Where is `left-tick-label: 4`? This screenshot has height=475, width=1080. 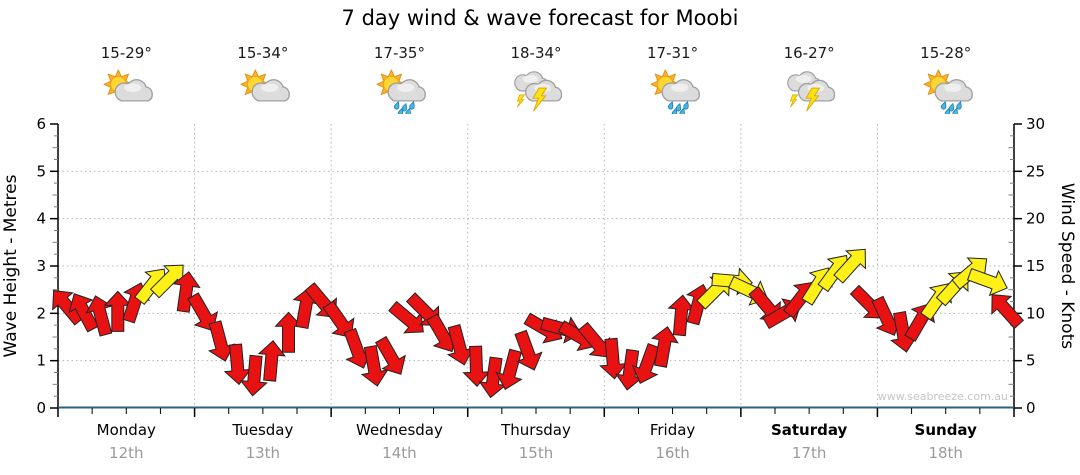
left-tick-label: 4 is located at coordinates (41, 219).